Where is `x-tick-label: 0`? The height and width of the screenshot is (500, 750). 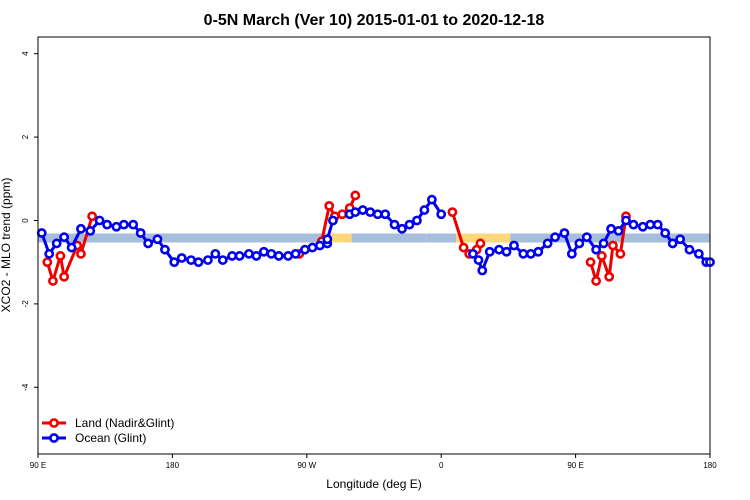 x-tick-label: 0 is located at coordinates (441, 465).